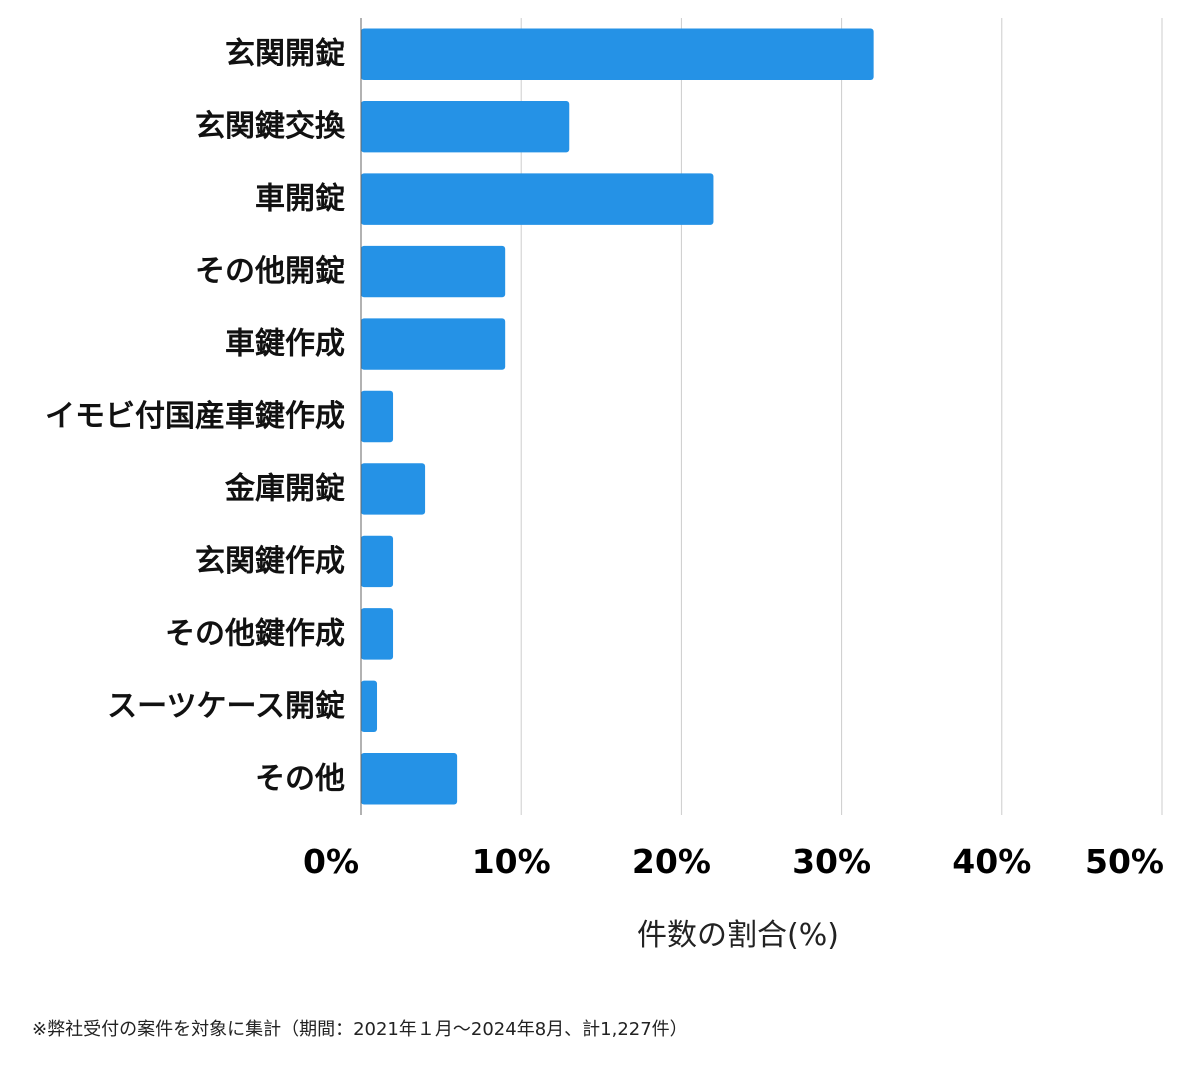  What do you see at coordinates (300, 199) in the screenshot?
I see `category-label: 車開錠` at bounding box center [300, 199].